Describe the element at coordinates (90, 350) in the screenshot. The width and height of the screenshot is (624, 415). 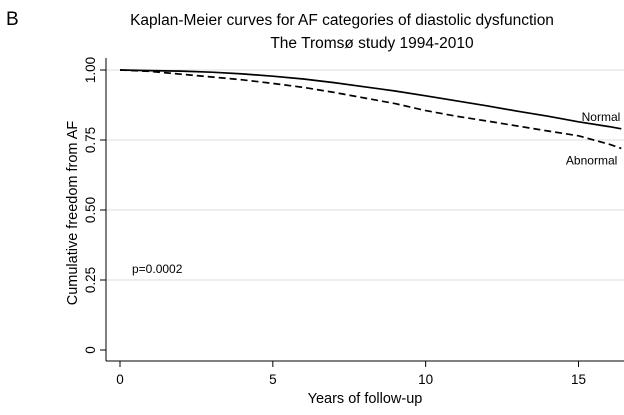
I see `y-tick-label: 0` at that location.